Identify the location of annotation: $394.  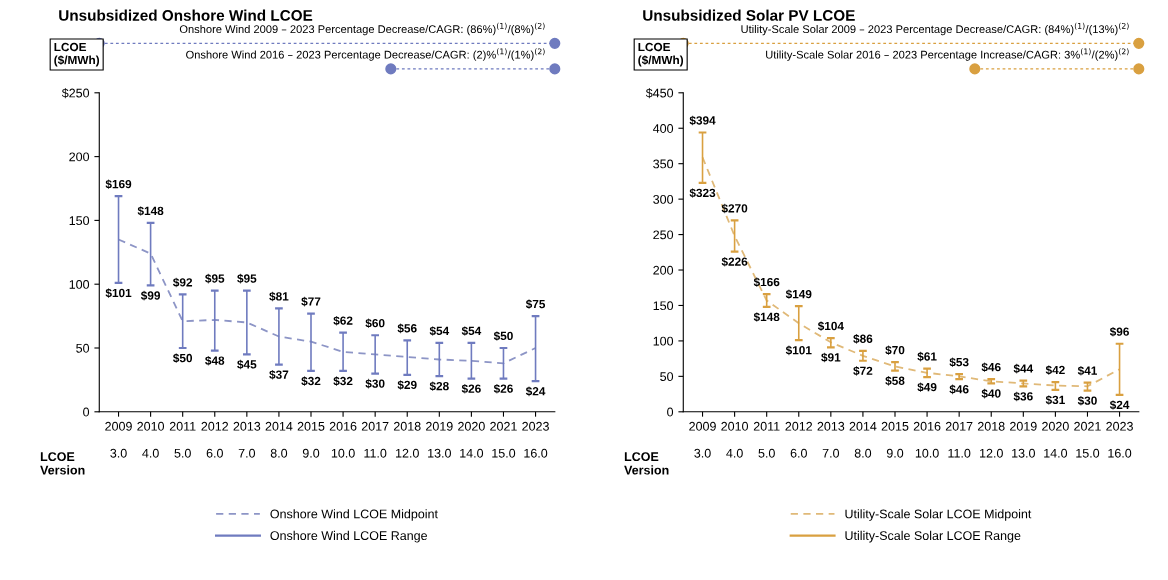
(702, 120).